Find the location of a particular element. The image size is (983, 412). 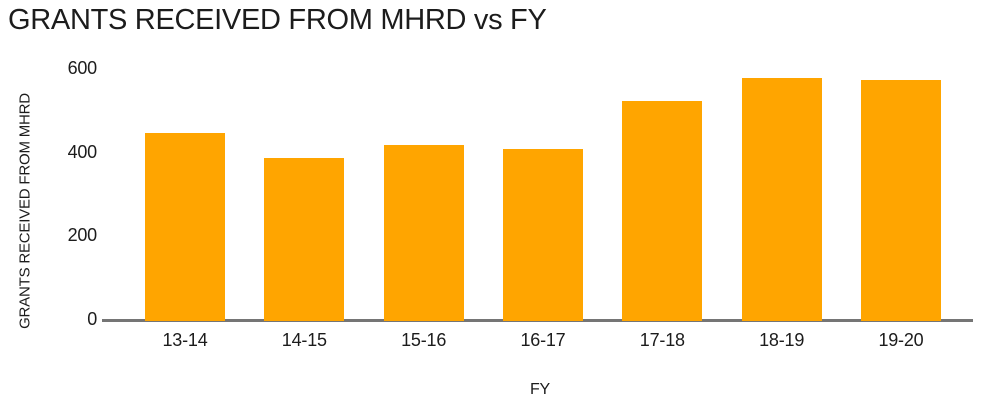

x-tick-label: 15-16 is located at coordinates (424, 340).